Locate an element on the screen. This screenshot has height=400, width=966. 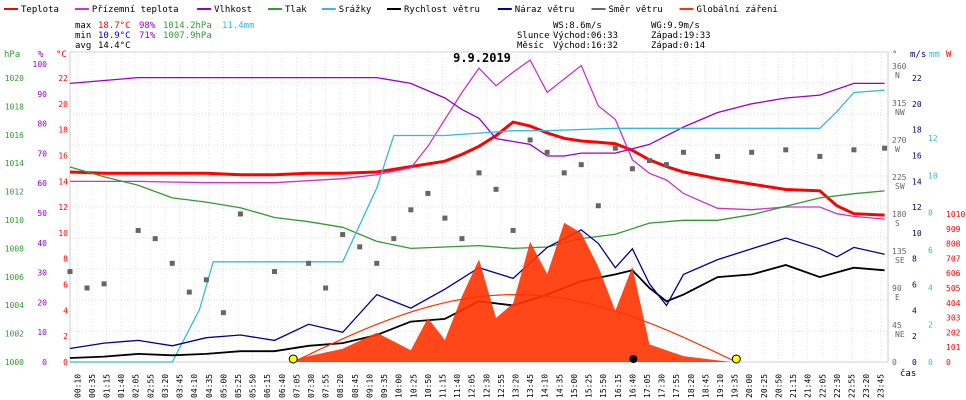
temperature-axis-tick: 0 is located at coordinates (65, 362).